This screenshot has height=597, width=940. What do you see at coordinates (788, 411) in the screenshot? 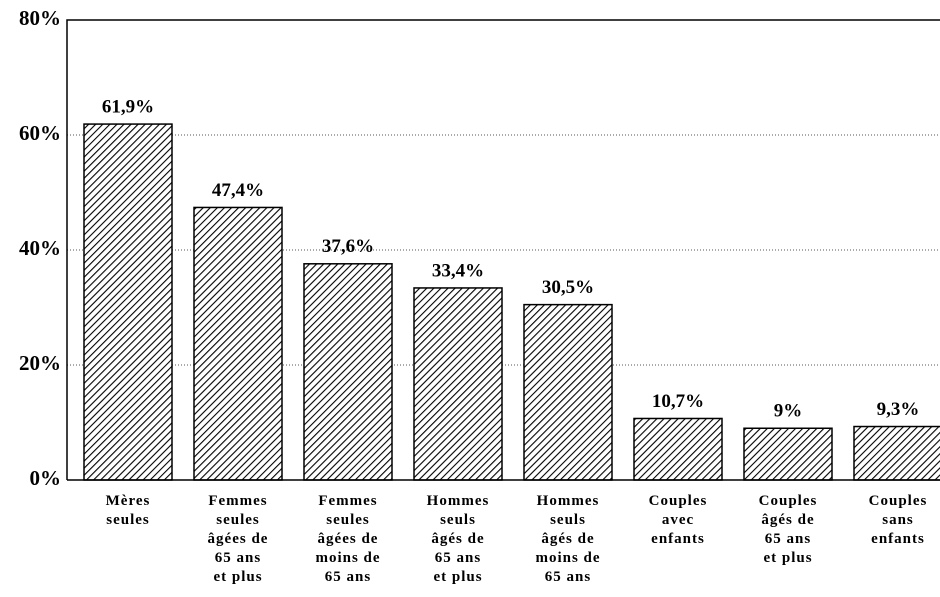
I see `value-label: 9%` at bounding box center [788, 411].